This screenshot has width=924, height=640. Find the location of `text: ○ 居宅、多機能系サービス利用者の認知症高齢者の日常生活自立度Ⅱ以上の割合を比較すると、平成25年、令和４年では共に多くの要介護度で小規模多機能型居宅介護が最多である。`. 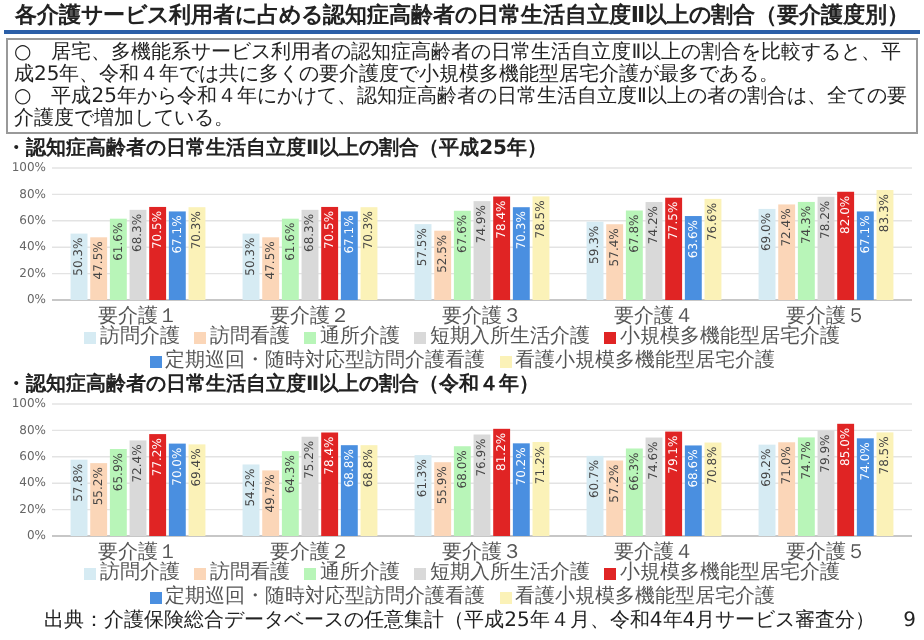

text: ○ 居宅、多機能系サービス利用者の認知症高齢者の日常生活自立度Ⅱ以上の割合を比較すると、平成25年、令和４年では共に多くの要介護度で小規模多機能型居宅介護が最多である。 is located at coordinates (459, 64).